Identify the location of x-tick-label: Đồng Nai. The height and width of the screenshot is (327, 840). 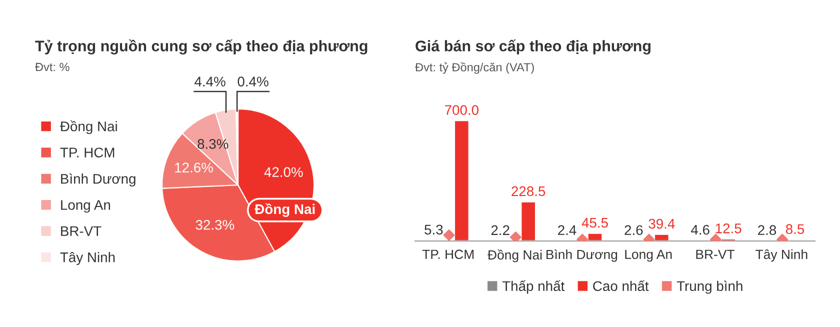
(515, 255).